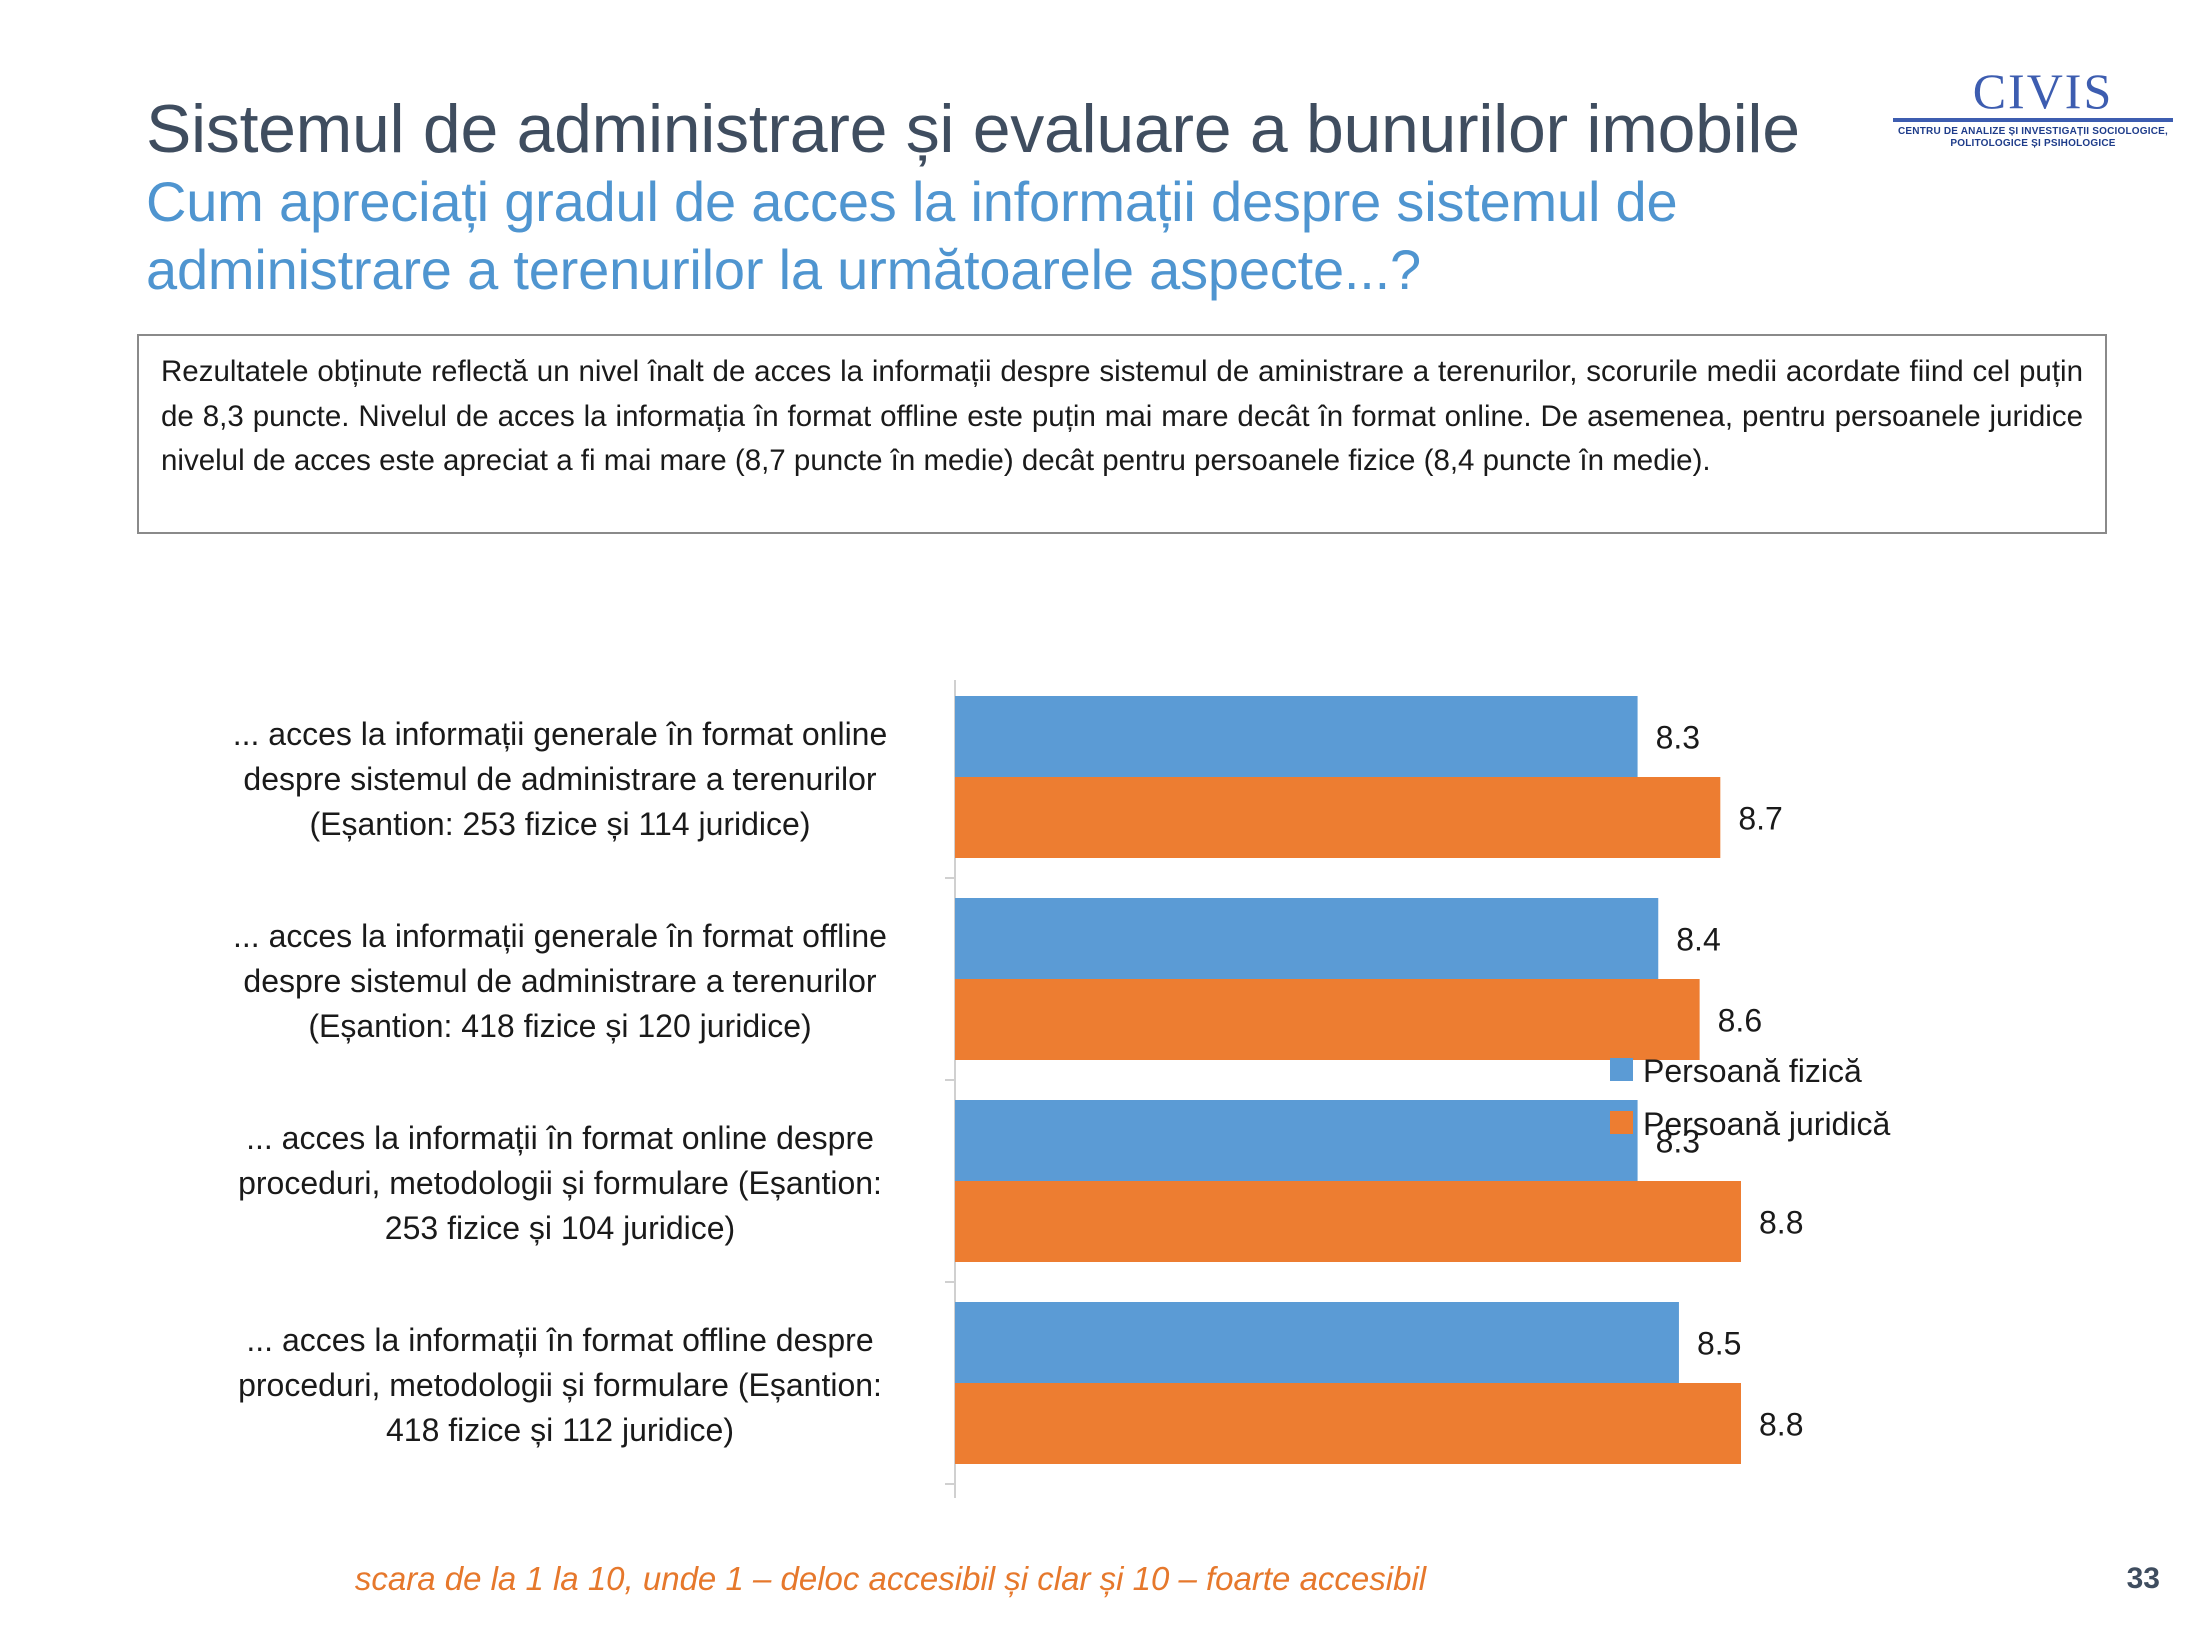 The height and width of the screenshot is (1651, 2201). Describe the element at coordinates (1752, 1071) in the screenshot. I see `legend-label: Persoană fizică` at that location.